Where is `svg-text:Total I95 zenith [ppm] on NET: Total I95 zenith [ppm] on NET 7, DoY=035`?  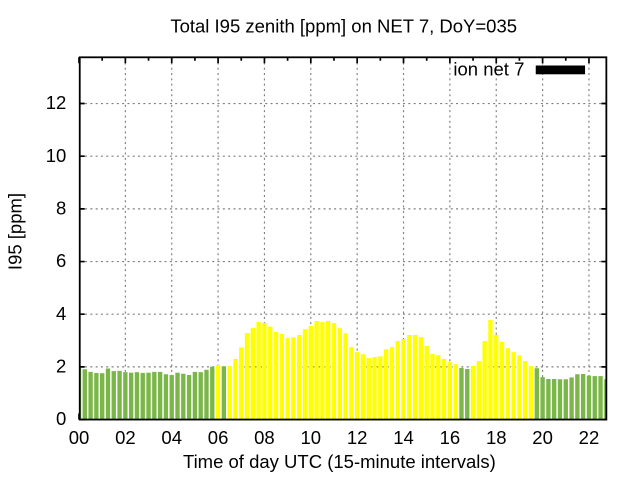 svg-text:Total I95 zenith [ppm] on NET: Total I95 zenith [ppm] on NET 7, DoY=035 is located at coordinates (343, 26).